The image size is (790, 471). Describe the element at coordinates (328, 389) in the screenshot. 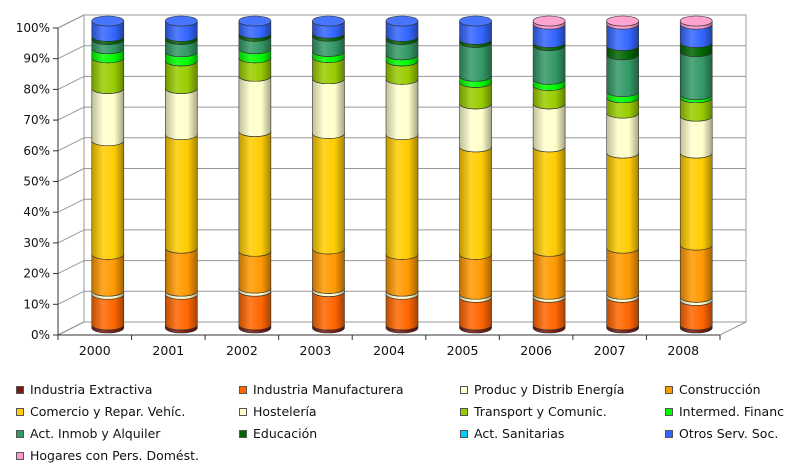

I see `legend-label: Industria Manufacturera` at that location.